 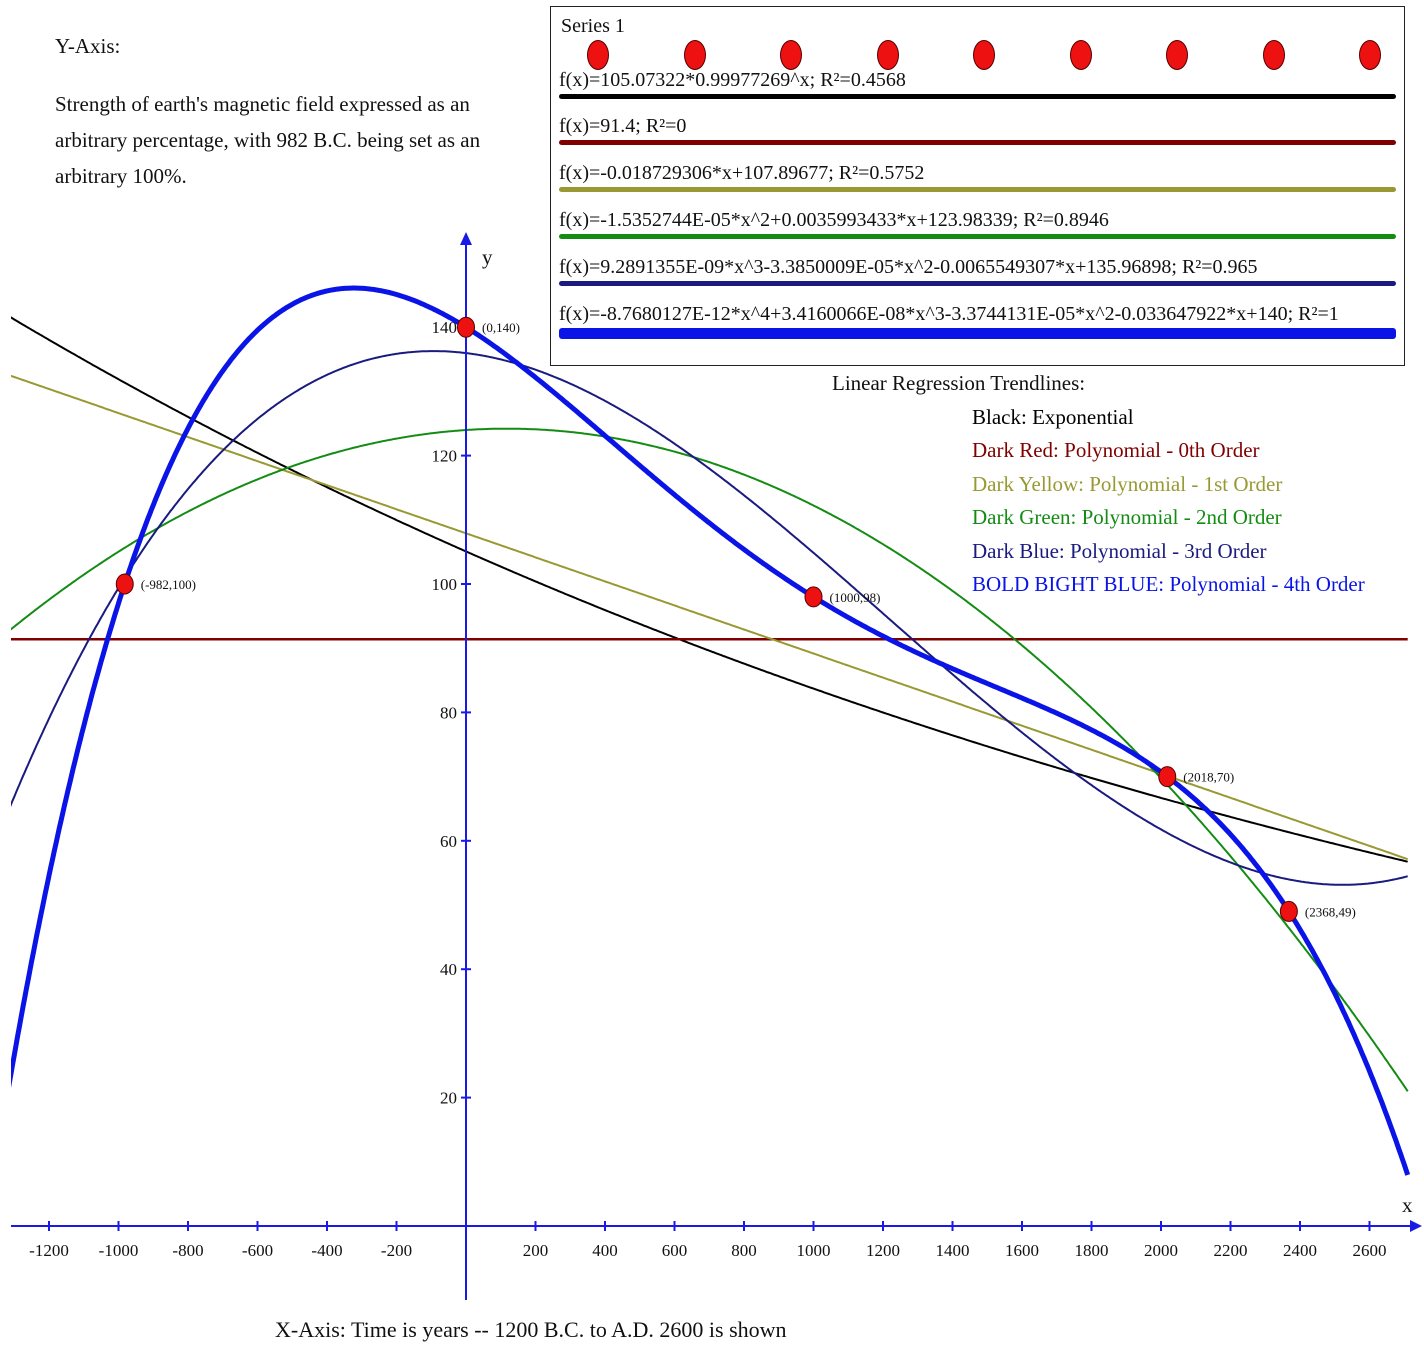 I want to click on x-tick-label: 2400, so click(x=1300, y=1250).